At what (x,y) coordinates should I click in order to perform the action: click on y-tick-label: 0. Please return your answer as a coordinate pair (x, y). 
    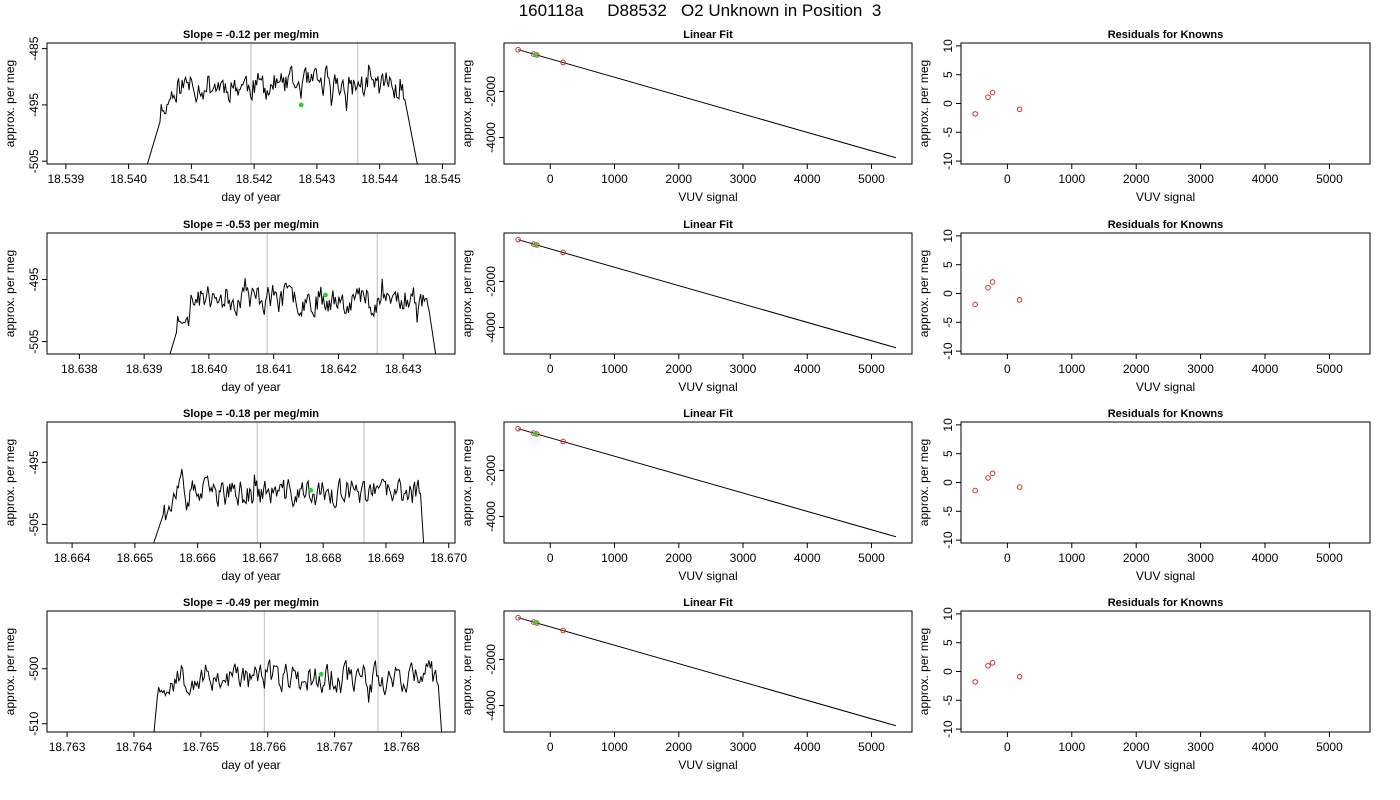
    Looking at the image, I should click on (948, 293).